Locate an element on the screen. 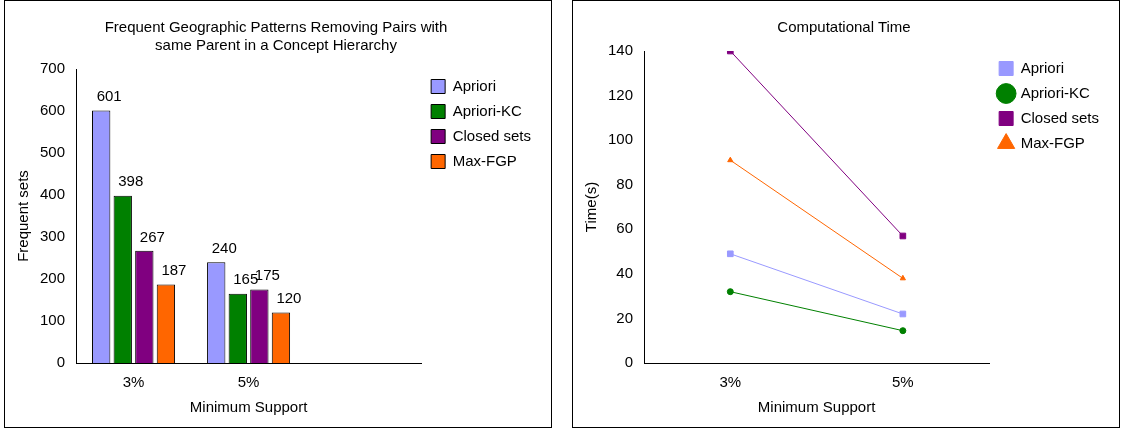 The image size is (1122, 428). y-axis-title: Frequent sets is located at coordinates (23, 216).